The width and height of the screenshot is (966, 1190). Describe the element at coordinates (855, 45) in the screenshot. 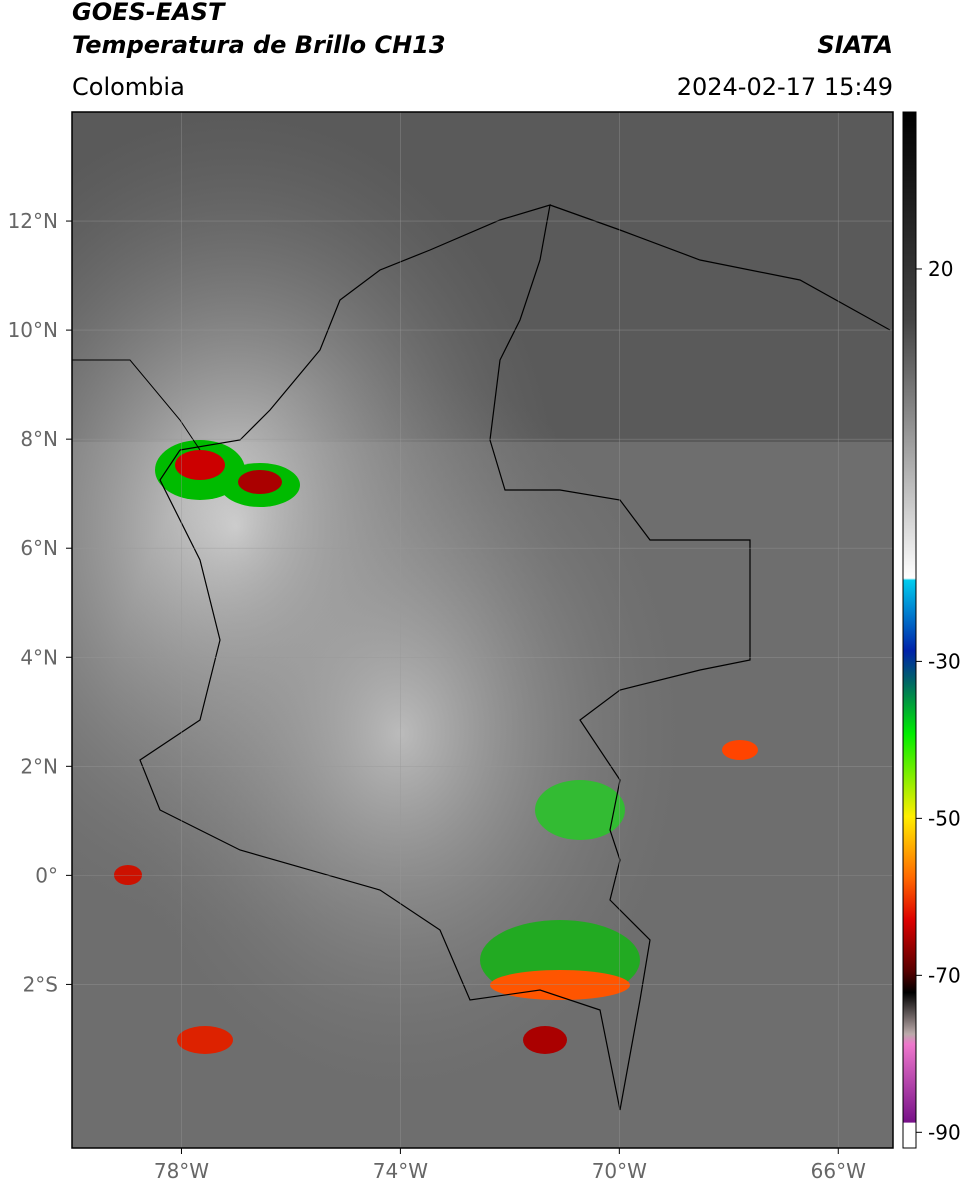

I see `source: SIATA` at that location.